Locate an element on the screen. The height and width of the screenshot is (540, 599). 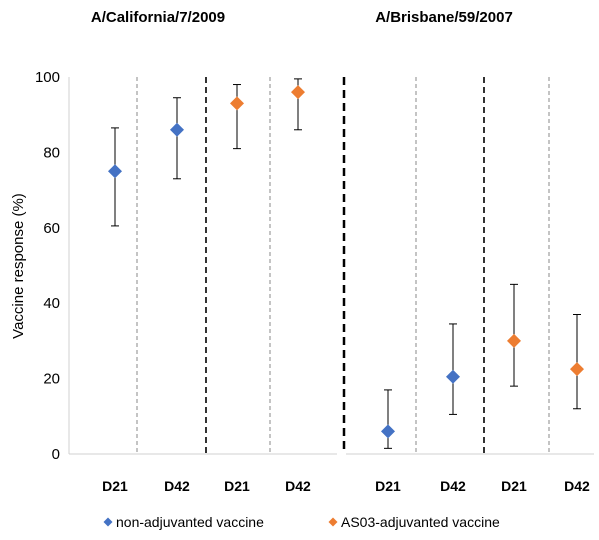
legend-label: non-adjuvanted vaccine is located at coordinates (190, 522).